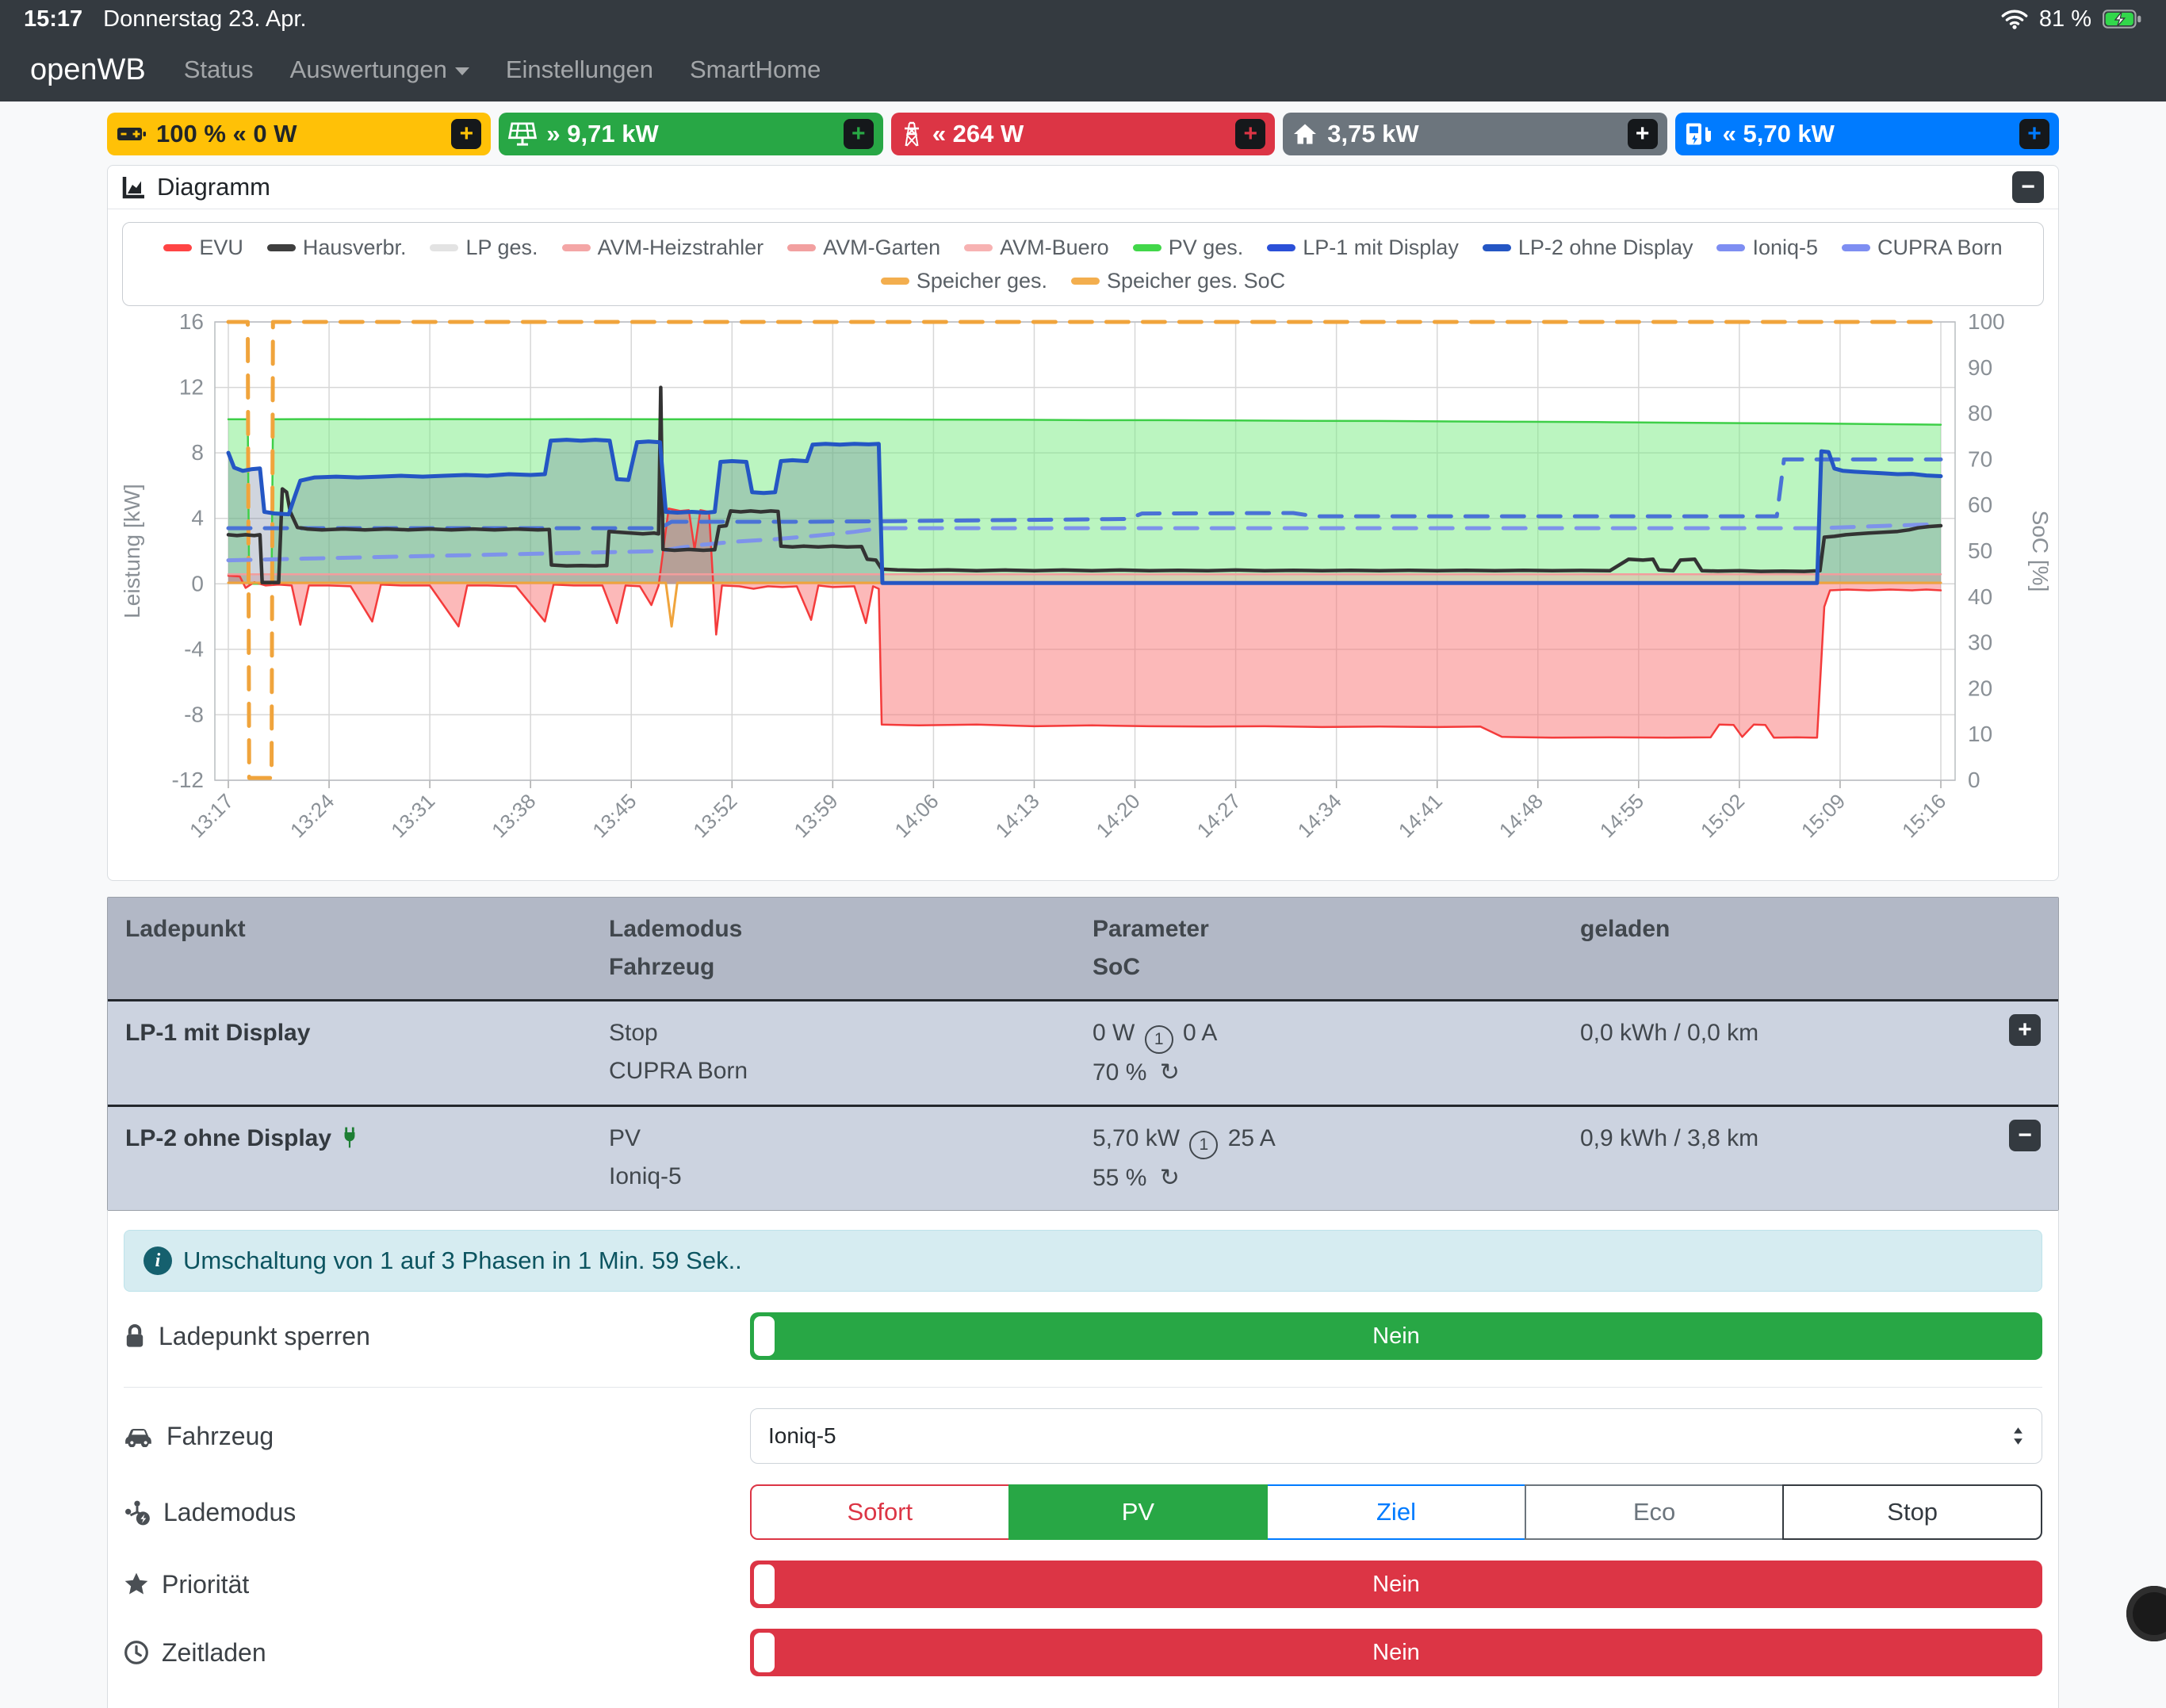  I want to click on lock-toggle: Nein, so click(1396, 1336).